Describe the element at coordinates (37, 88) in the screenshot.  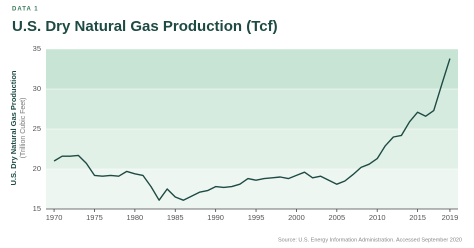
I see `y-tick-label: 30` at that location.